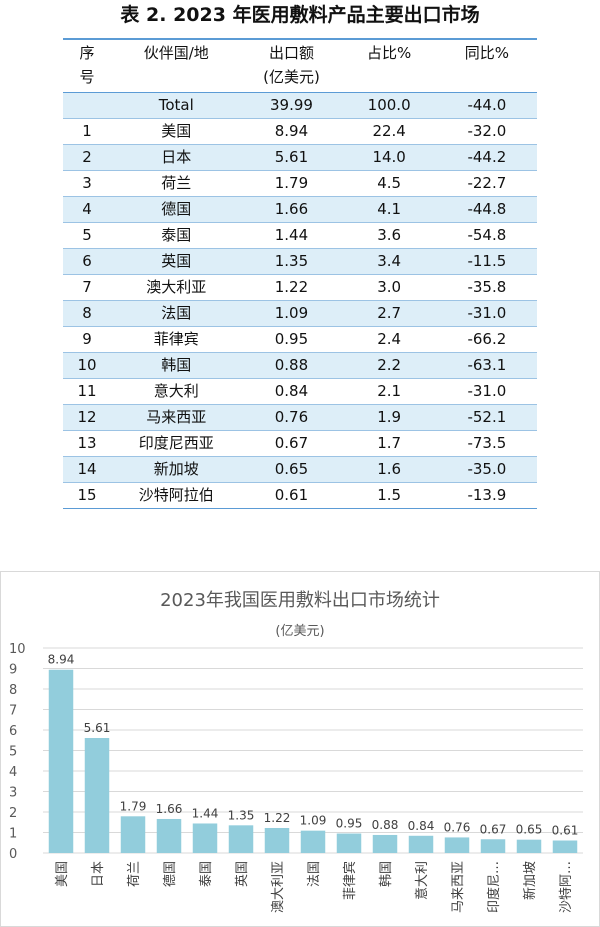 The height and width of the screenshot is (927, 600). I want to click on header-index-line2: 号, so click(87, 77).